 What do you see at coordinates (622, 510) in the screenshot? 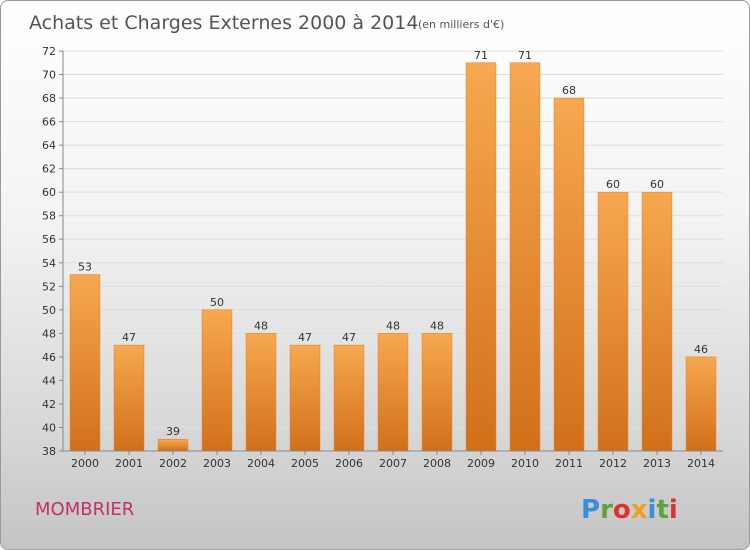
I see `logo-letter: o` at bounding box center [622, 510].